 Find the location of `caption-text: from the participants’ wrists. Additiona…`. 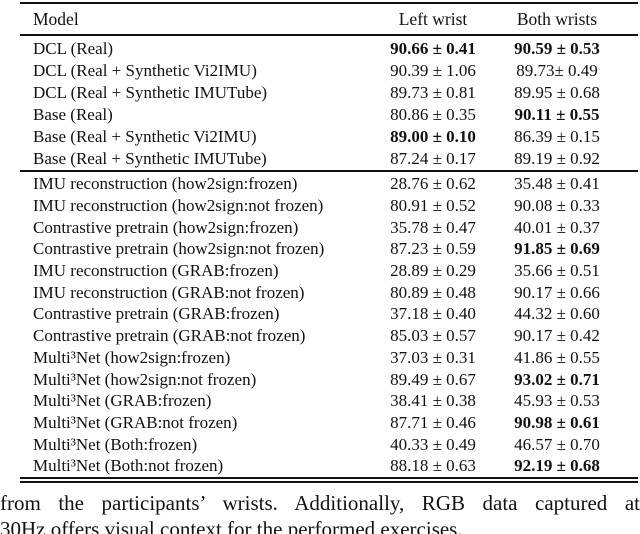

caption-text: from the participants’ wrists. Additiona… is located at coordinates (320, 512).